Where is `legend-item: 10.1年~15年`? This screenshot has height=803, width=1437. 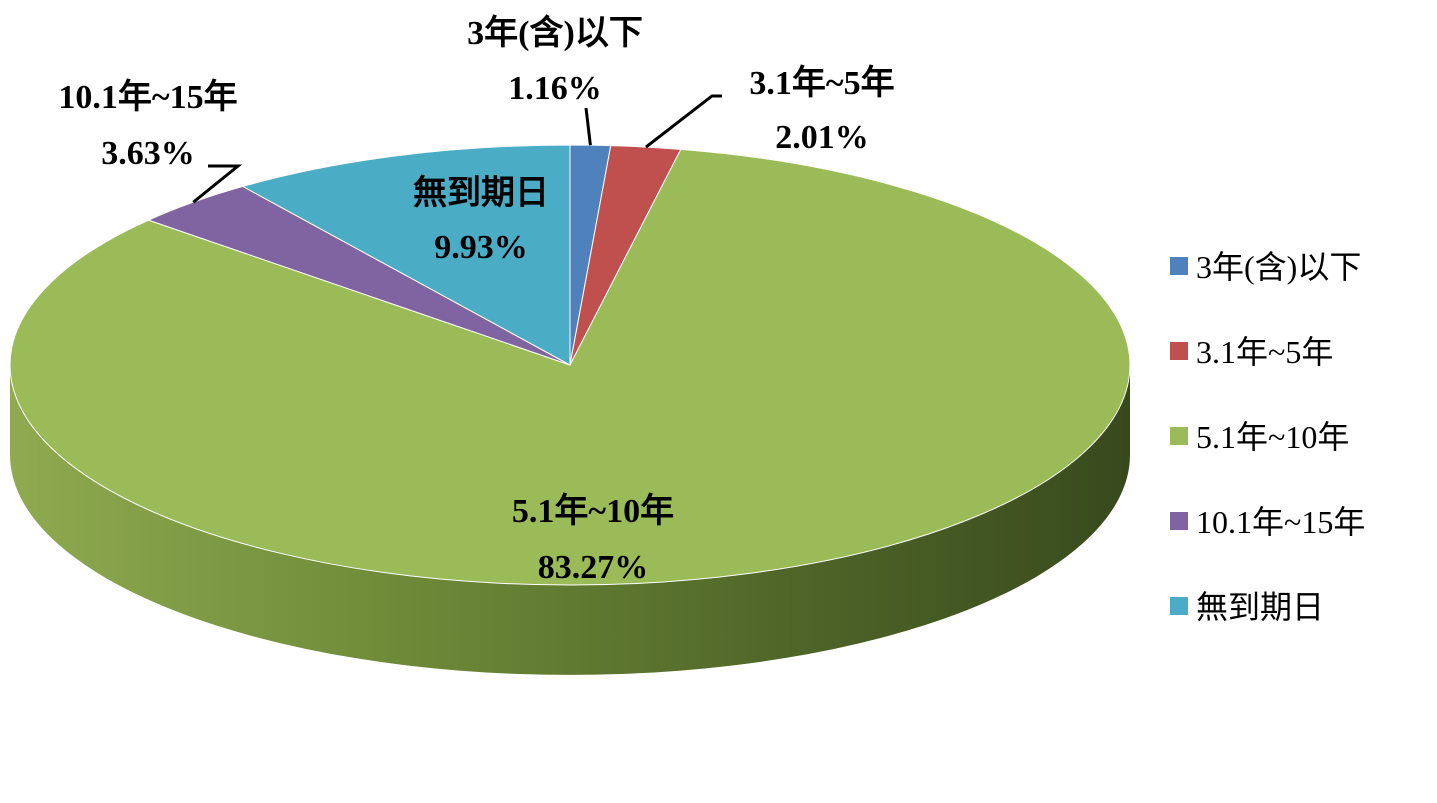 legend-item: 10.1年~15年 is located at coordinates (1267, 522).